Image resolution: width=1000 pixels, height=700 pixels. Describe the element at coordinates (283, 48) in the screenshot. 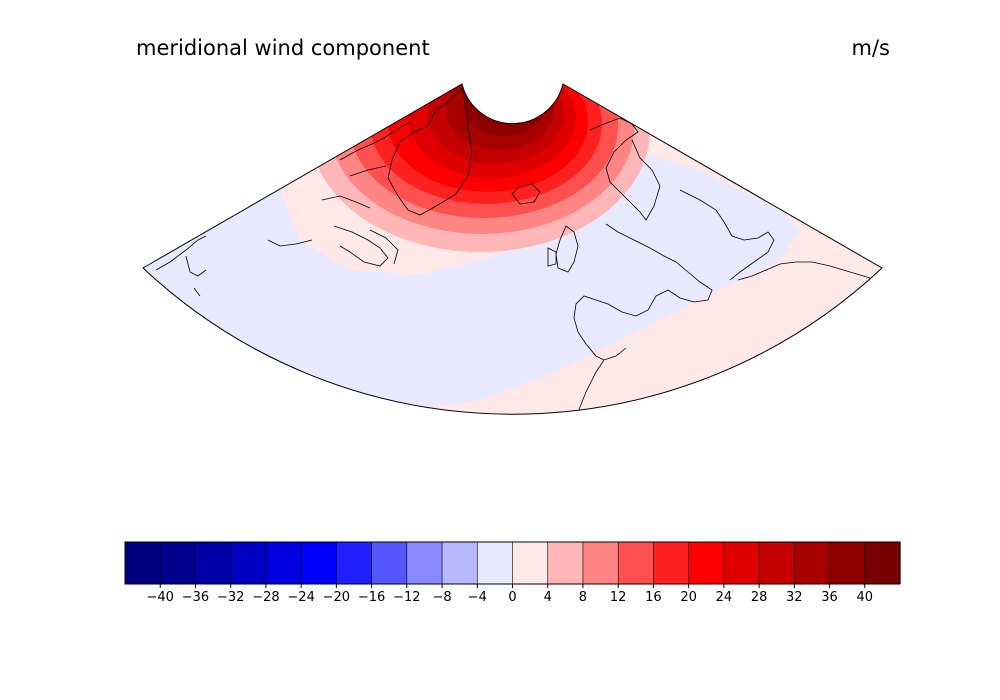

I see `plot-title: meridional wind component` at that location.